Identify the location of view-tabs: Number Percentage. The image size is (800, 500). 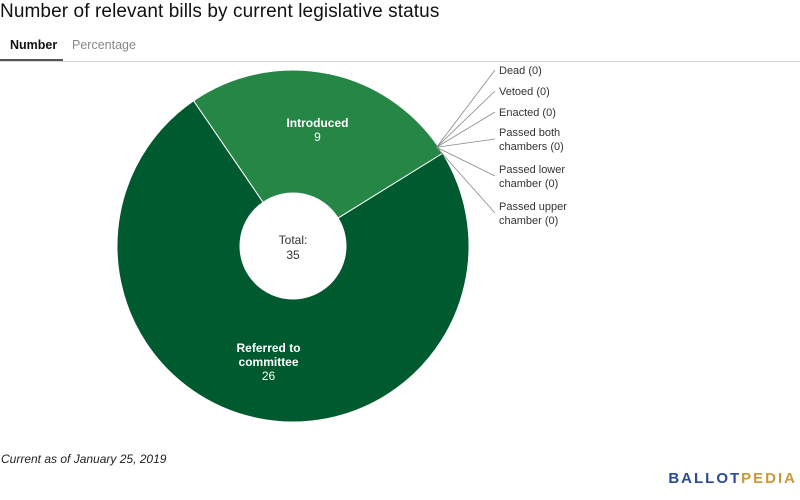
(400, 48).